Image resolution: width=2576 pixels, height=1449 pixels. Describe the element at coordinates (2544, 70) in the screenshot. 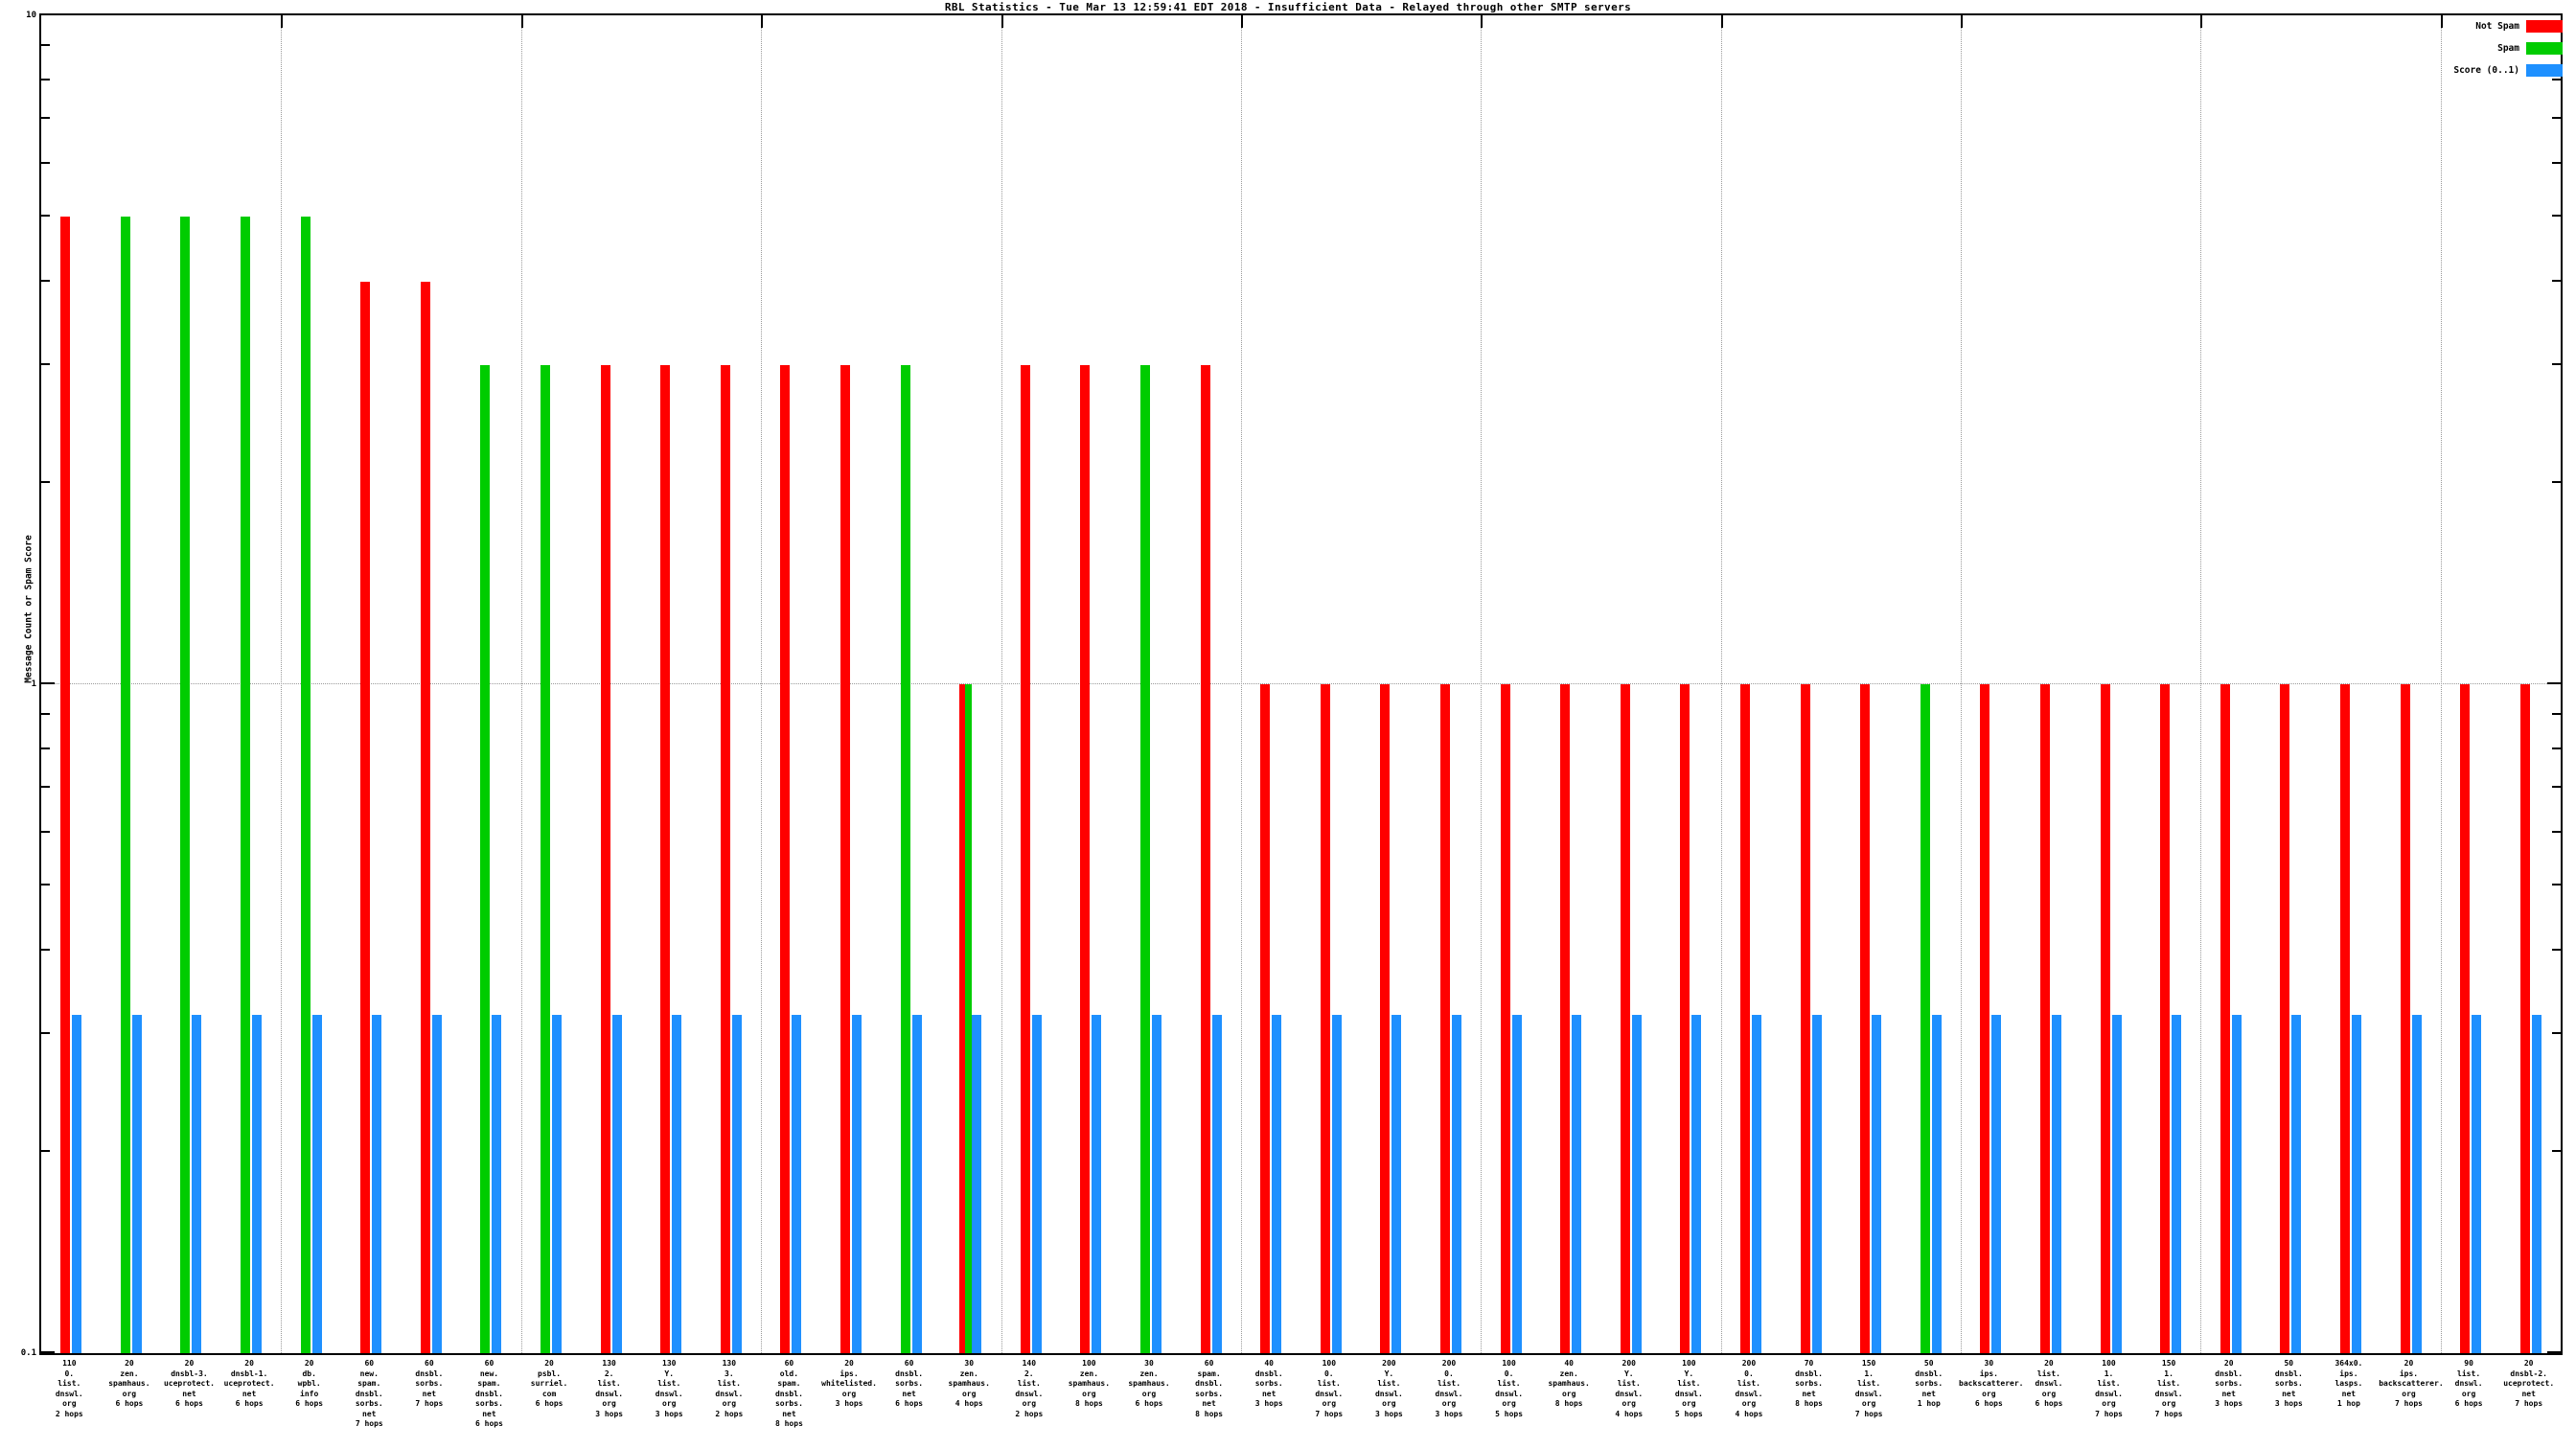

I see `legend-color-swatch` at that location.